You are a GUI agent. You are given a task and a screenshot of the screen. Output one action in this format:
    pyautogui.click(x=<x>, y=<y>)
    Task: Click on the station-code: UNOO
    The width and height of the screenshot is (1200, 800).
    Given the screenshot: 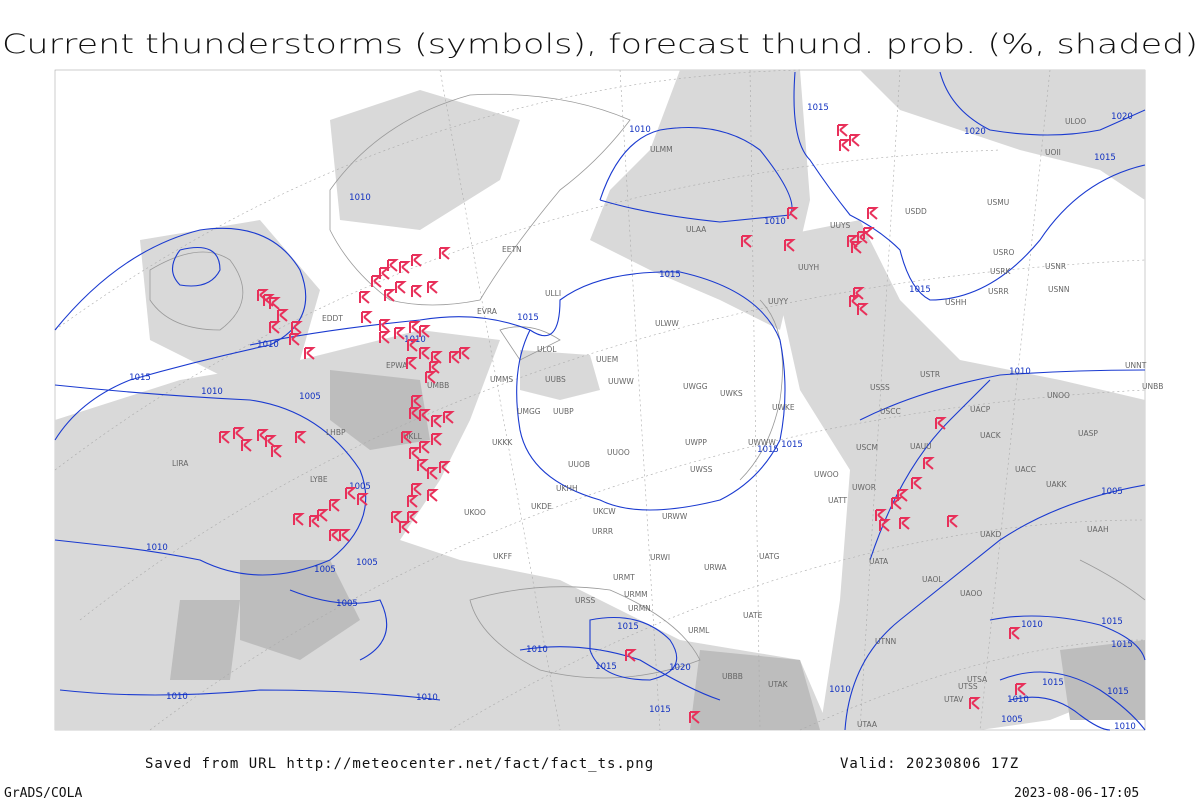 What is the action you would take?
    pyautogui.click(x=1058, y=395)
    